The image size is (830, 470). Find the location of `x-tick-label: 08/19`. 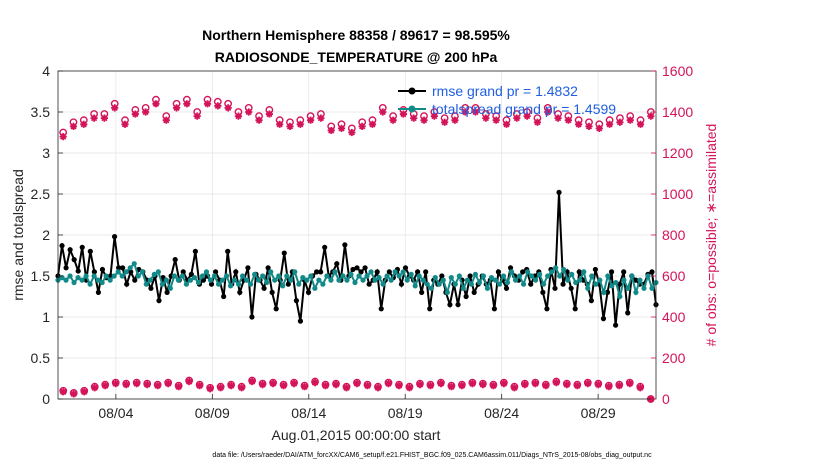

x-tick-label: 08/19 is located at coordinates (405, 413).